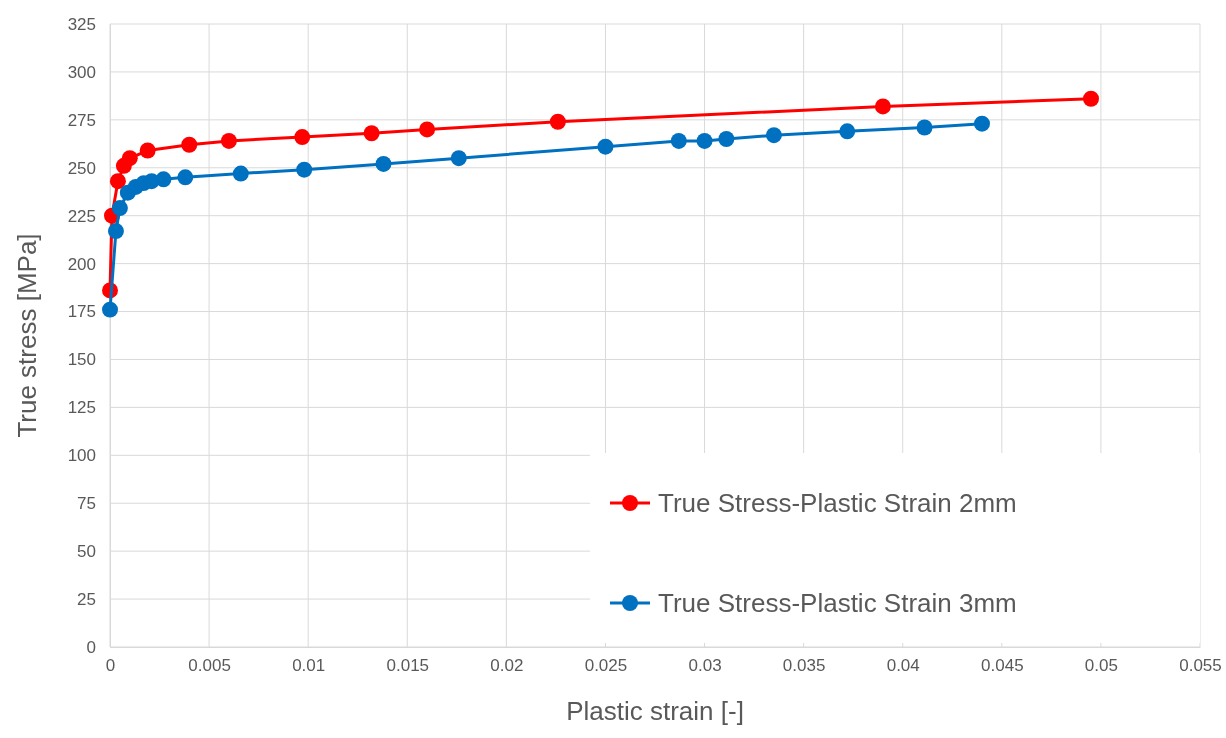 This screenshot has width=1226, height=738. I want to click on x-tick-label: 0.035, so click(804, 666).